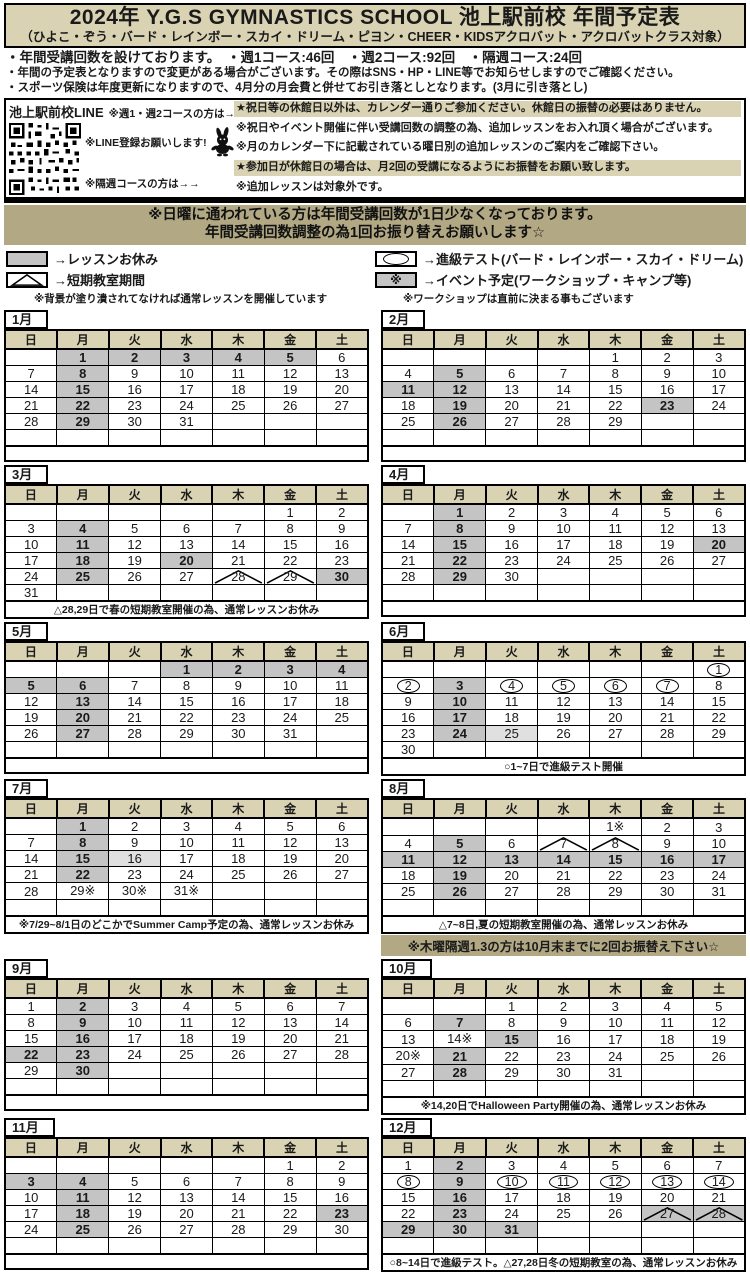  Describe the element at coordinates (408, 1182) in the screenshot. I see `promotion-test-day: 8` at that location.